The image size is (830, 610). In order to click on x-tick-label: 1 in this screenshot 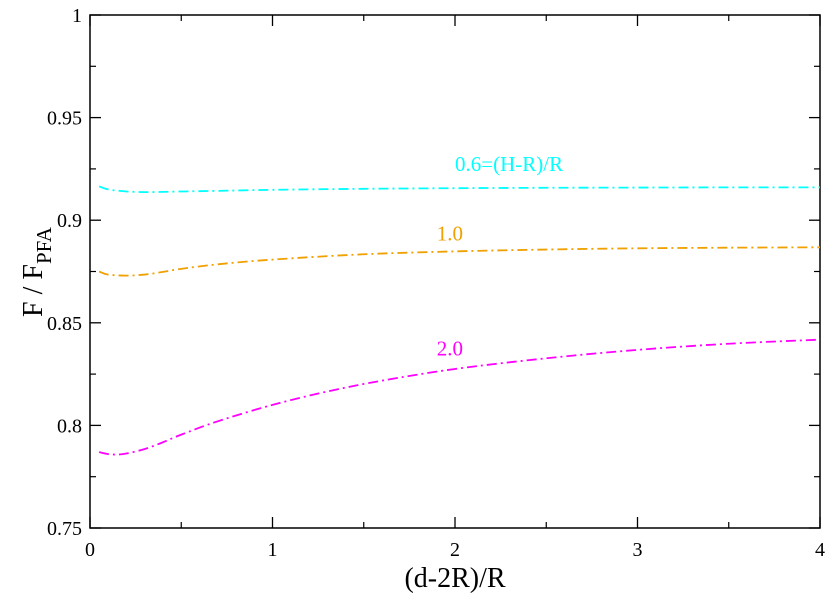, I will do `click(273, 550)`.